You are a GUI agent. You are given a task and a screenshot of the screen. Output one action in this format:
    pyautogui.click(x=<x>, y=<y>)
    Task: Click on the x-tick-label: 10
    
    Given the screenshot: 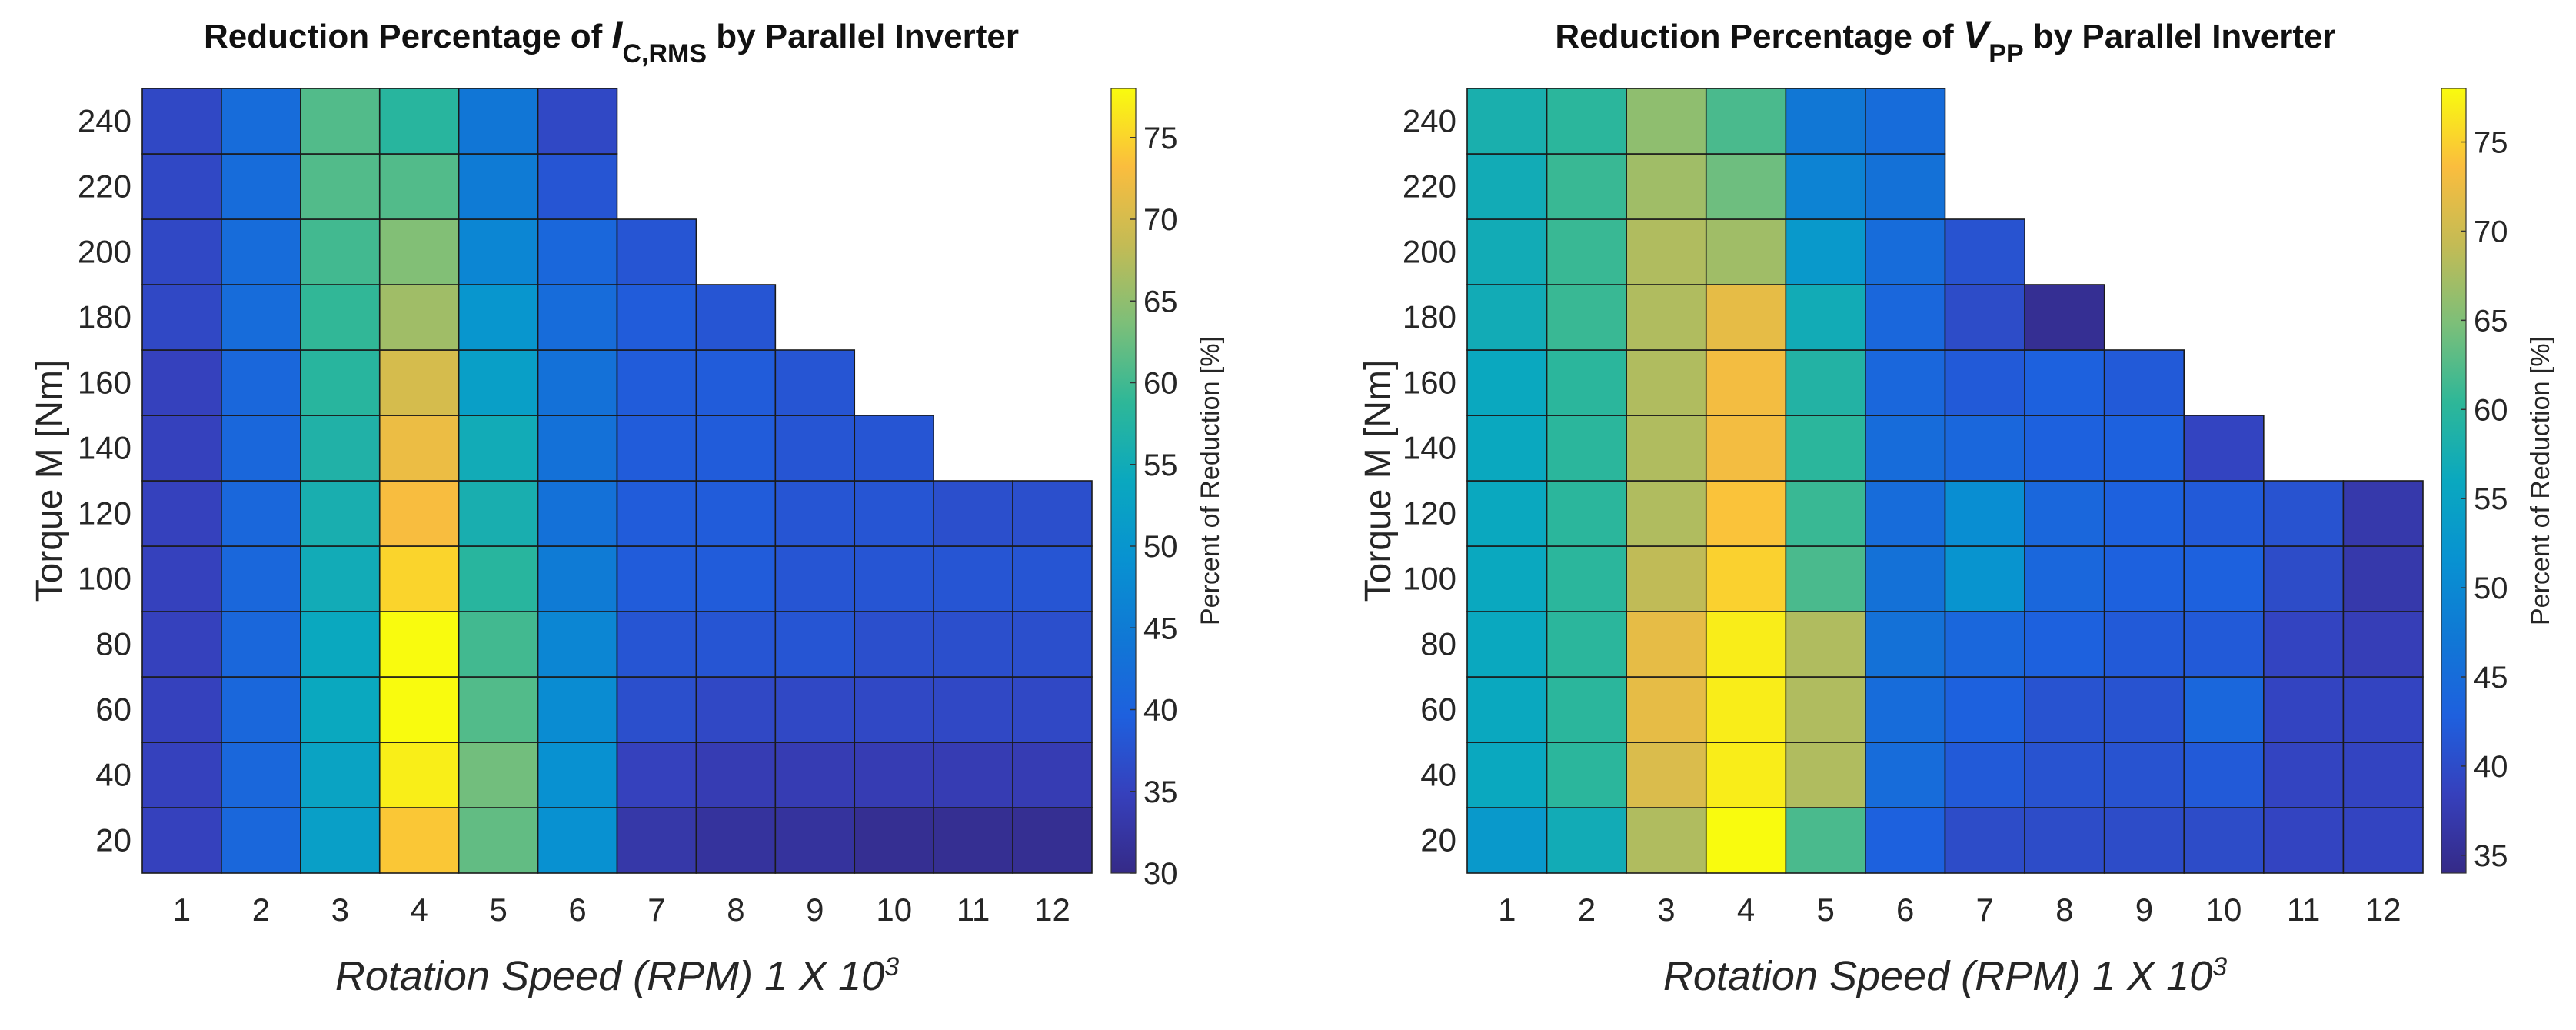 What is the action you would take?
    pyautogui.click(x=2224, y=910)
    